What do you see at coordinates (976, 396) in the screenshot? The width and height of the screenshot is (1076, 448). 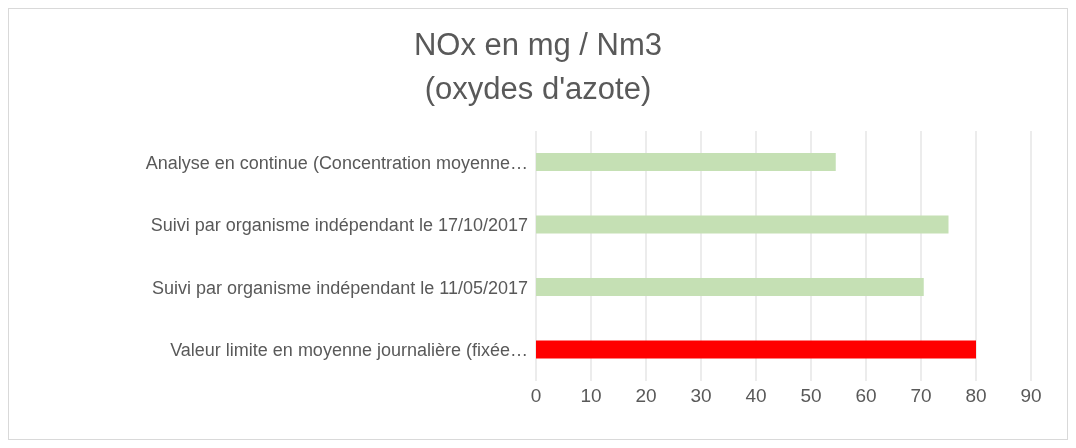 I see `x-tick-label: 80` at bounding box center [976, 396].